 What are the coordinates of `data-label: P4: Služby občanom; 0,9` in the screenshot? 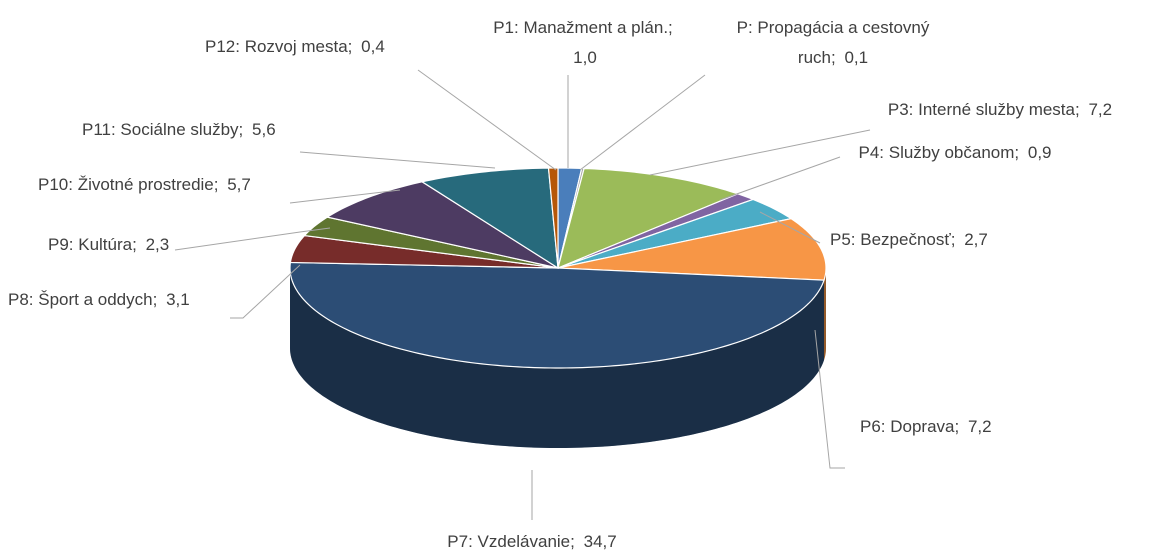 It's located at (955, 153).